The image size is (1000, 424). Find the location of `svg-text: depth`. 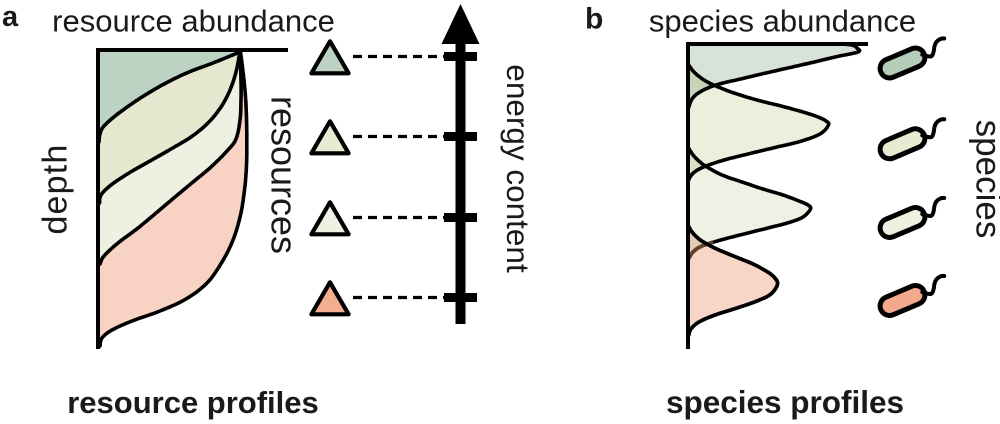

svg-text: depth is located at coordinates (56, 188).